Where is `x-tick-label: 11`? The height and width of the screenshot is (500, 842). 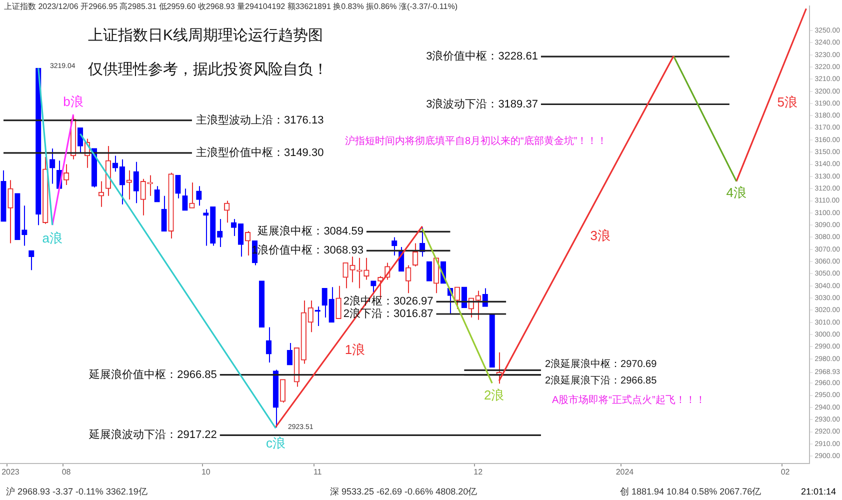
x-tick-label: 11 is located at coordinates (317, 471).